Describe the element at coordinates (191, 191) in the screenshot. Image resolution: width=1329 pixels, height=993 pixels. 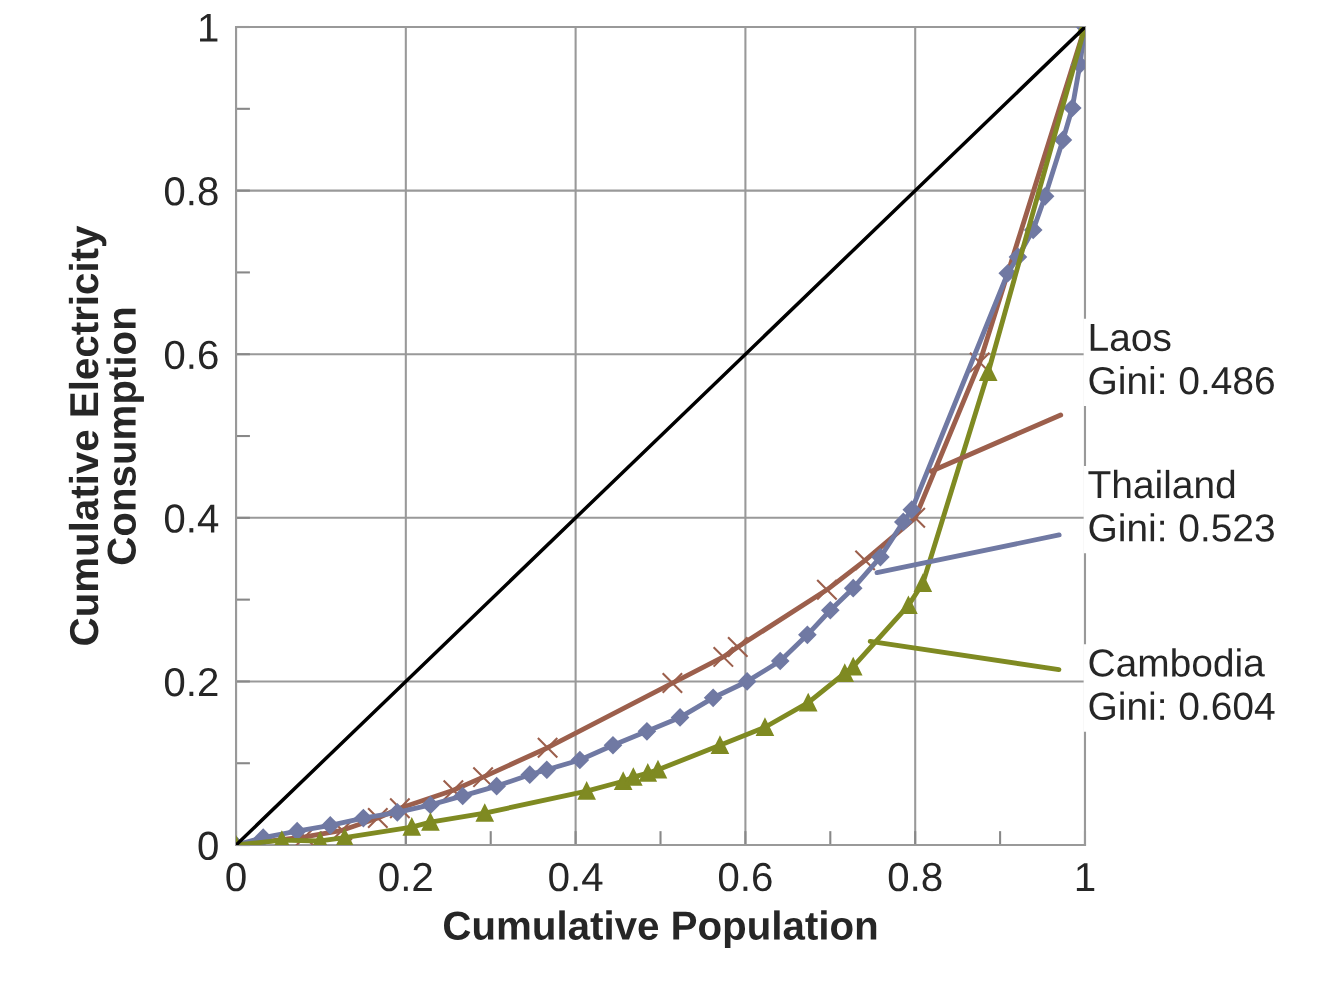
I see `y-tick-label: 0.8` at that location.